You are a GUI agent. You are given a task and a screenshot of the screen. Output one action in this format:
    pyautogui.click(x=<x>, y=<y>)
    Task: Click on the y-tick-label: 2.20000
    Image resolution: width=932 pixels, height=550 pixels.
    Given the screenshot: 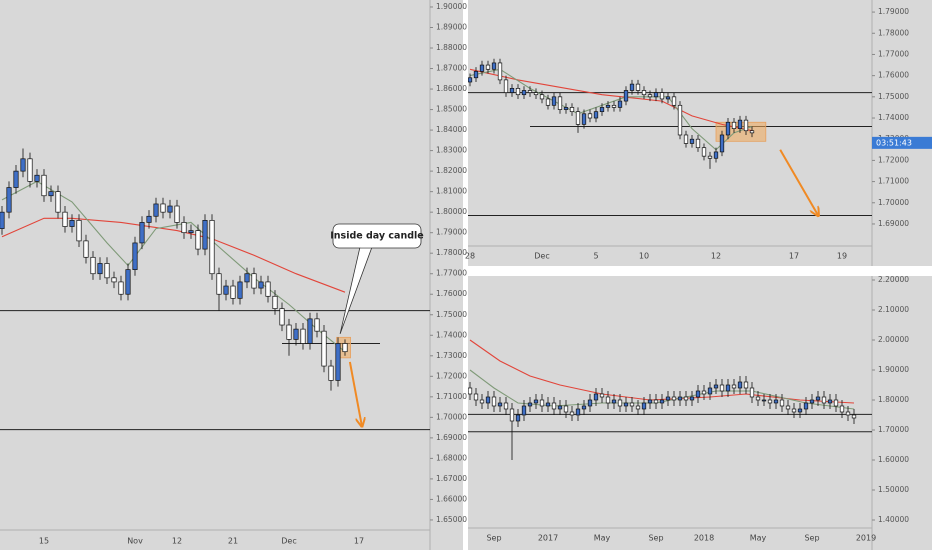 What is the action you would take?
    pyautogui.click(x=893, y=279)
    